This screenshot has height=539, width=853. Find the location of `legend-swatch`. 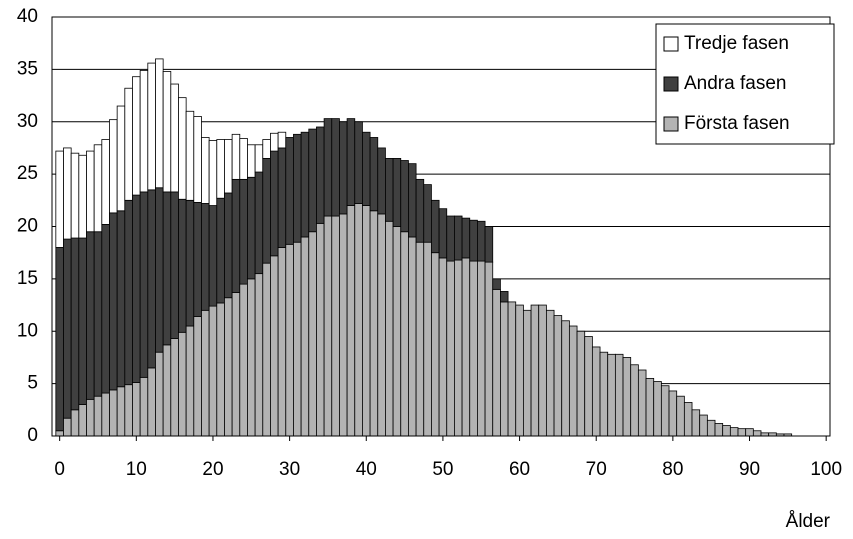

legend-swatch is located at coordinates (671, 124).